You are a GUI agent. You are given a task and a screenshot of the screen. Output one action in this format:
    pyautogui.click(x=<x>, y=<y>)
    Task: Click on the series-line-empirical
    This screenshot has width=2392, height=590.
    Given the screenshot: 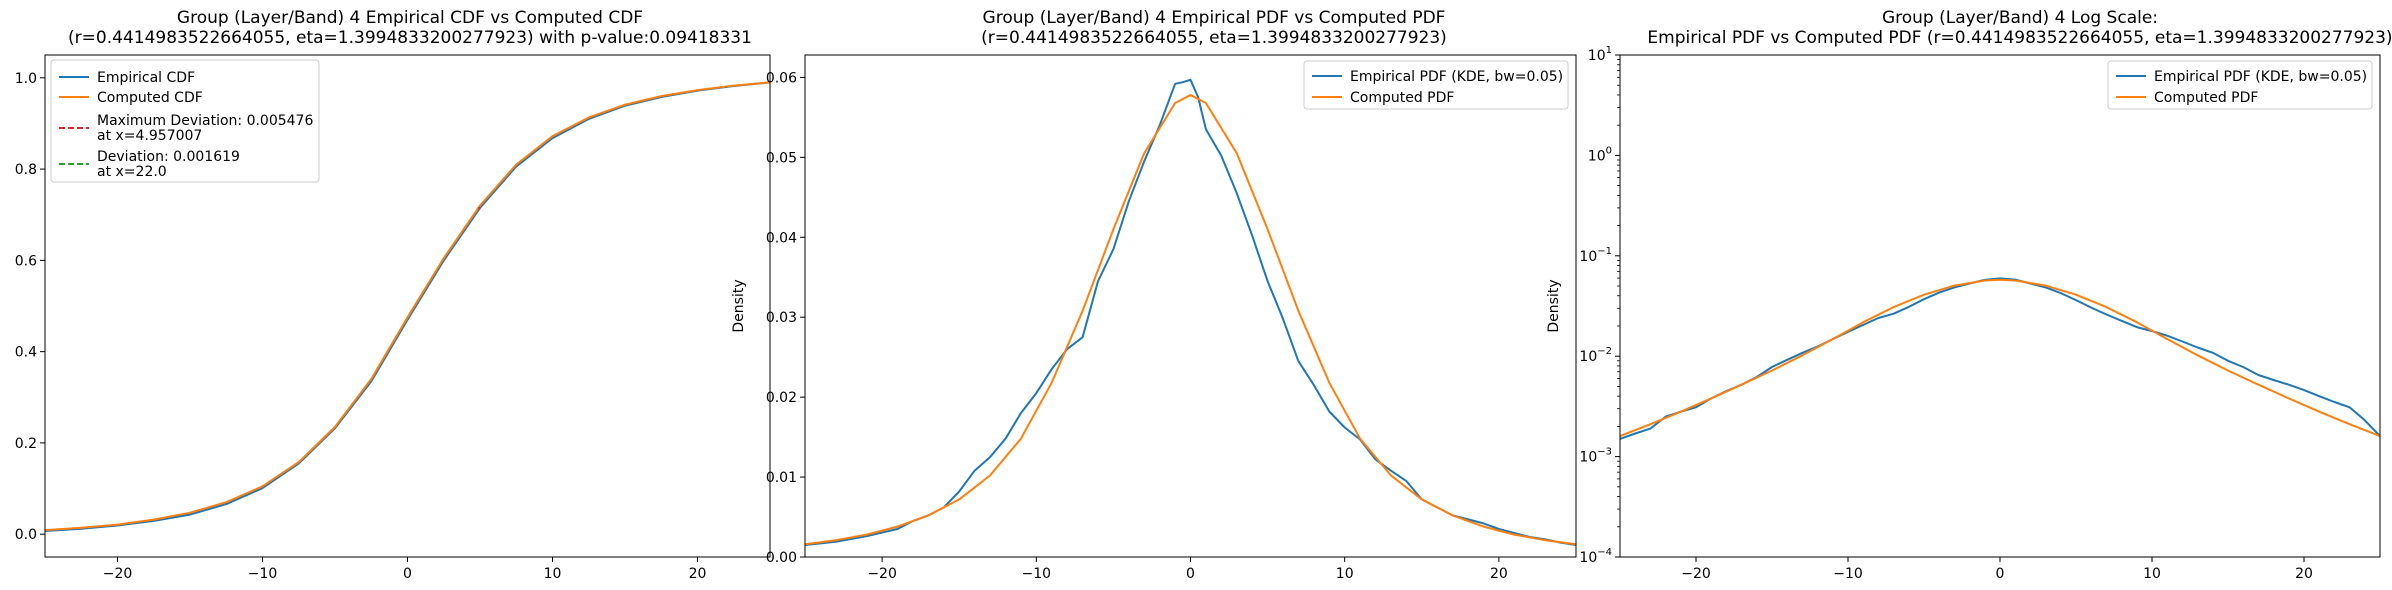 What is the action you would take?
    pyautogui.click(x=2000, y=358)
    